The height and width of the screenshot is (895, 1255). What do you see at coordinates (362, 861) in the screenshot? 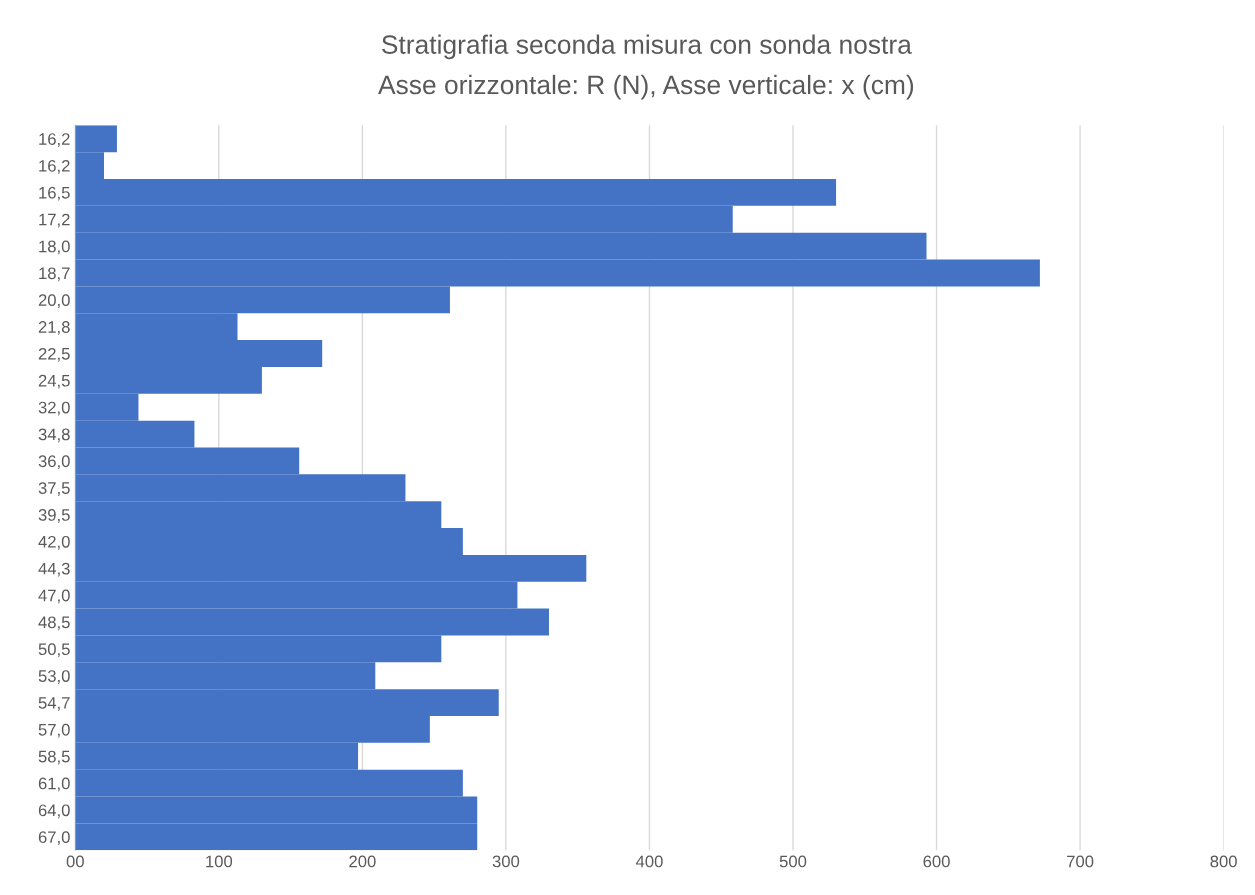
I see `x-tick-label: 200` at bounding box center [362, 861].